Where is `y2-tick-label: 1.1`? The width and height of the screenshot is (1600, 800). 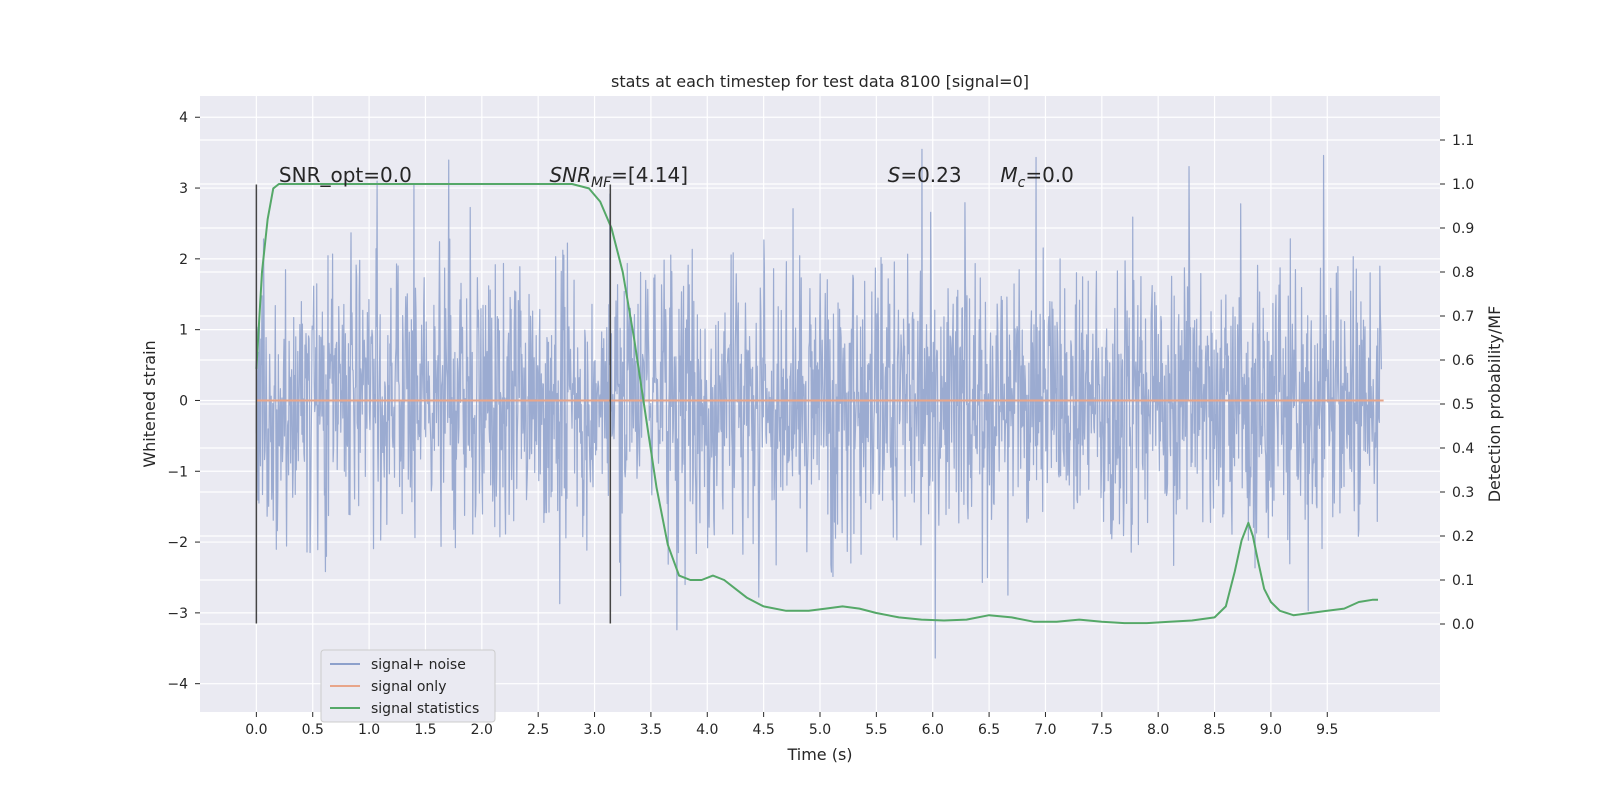
y2-tick-label: 1.1 is located at coordinates (1463, 141).